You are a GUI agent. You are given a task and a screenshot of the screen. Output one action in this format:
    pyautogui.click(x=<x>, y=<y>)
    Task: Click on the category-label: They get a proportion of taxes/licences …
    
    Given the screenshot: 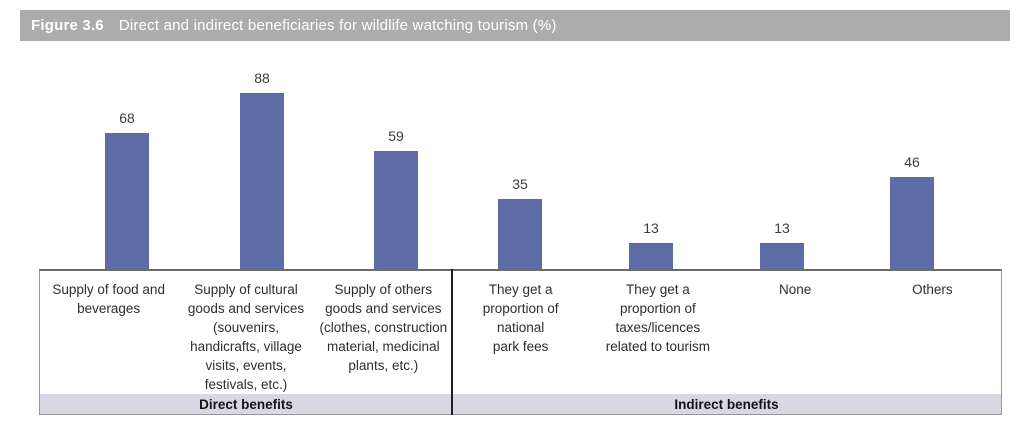 What is the action you would take?
    pyautogui.click(x=658, y=318)
    